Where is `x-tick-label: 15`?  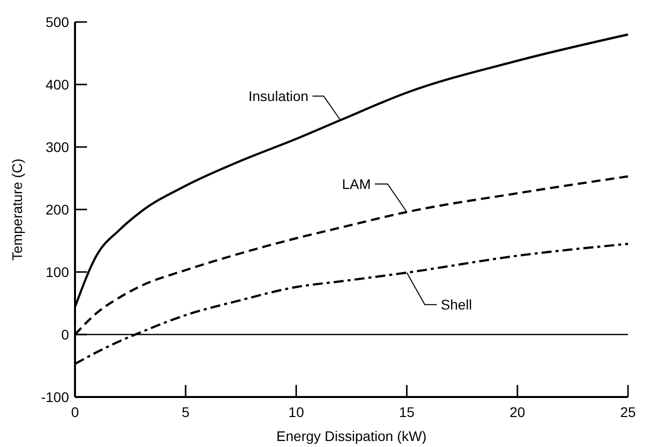
x-tick-label: 15 is located at coordinates (407, 412).